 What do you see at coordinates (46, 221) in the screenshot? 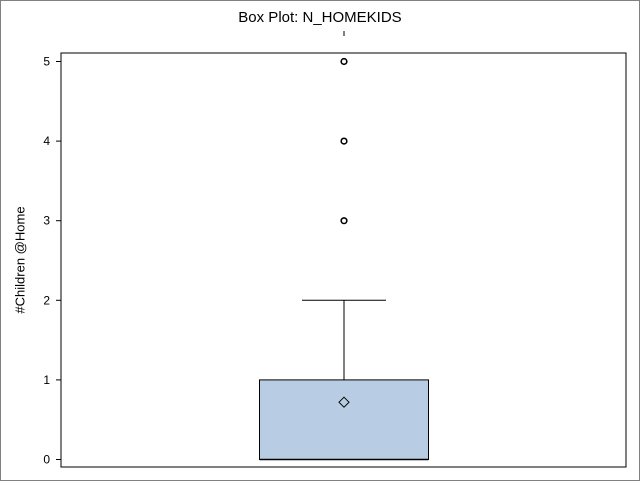
I see `y-tick-label: 3` at bounding box center [46, 221].